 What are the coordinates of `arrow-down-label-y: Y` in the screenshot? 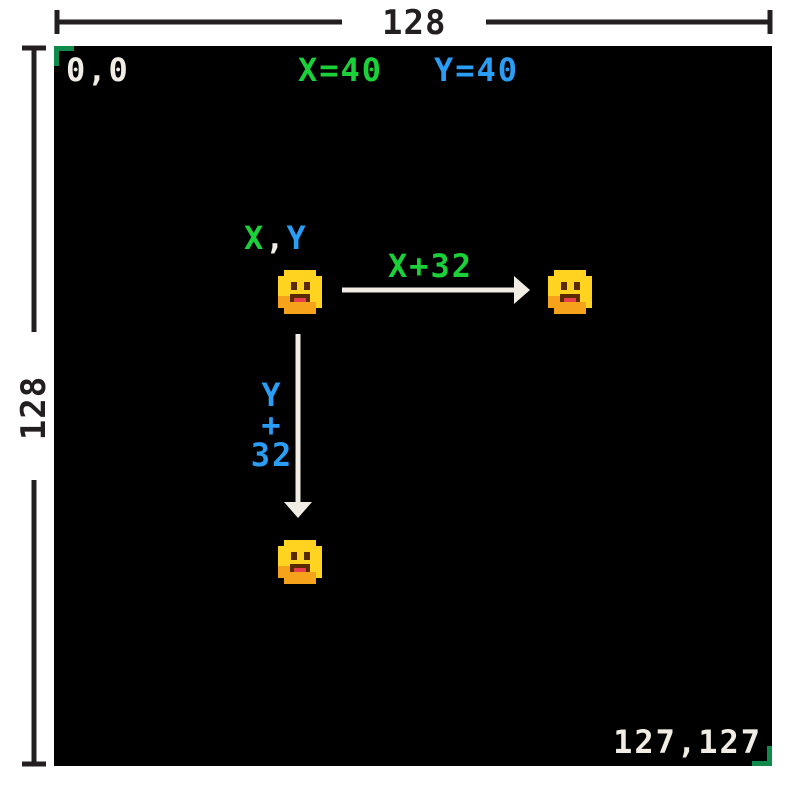 It's located at (272, 395).